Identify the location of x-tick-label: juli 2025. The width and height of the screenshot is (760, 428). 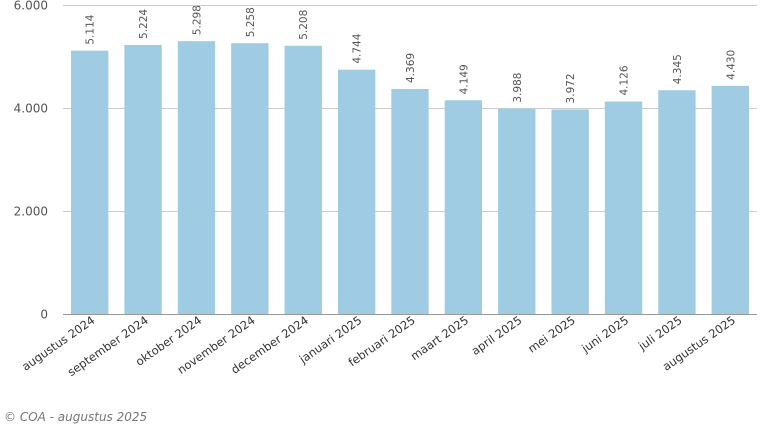
(660, 333).